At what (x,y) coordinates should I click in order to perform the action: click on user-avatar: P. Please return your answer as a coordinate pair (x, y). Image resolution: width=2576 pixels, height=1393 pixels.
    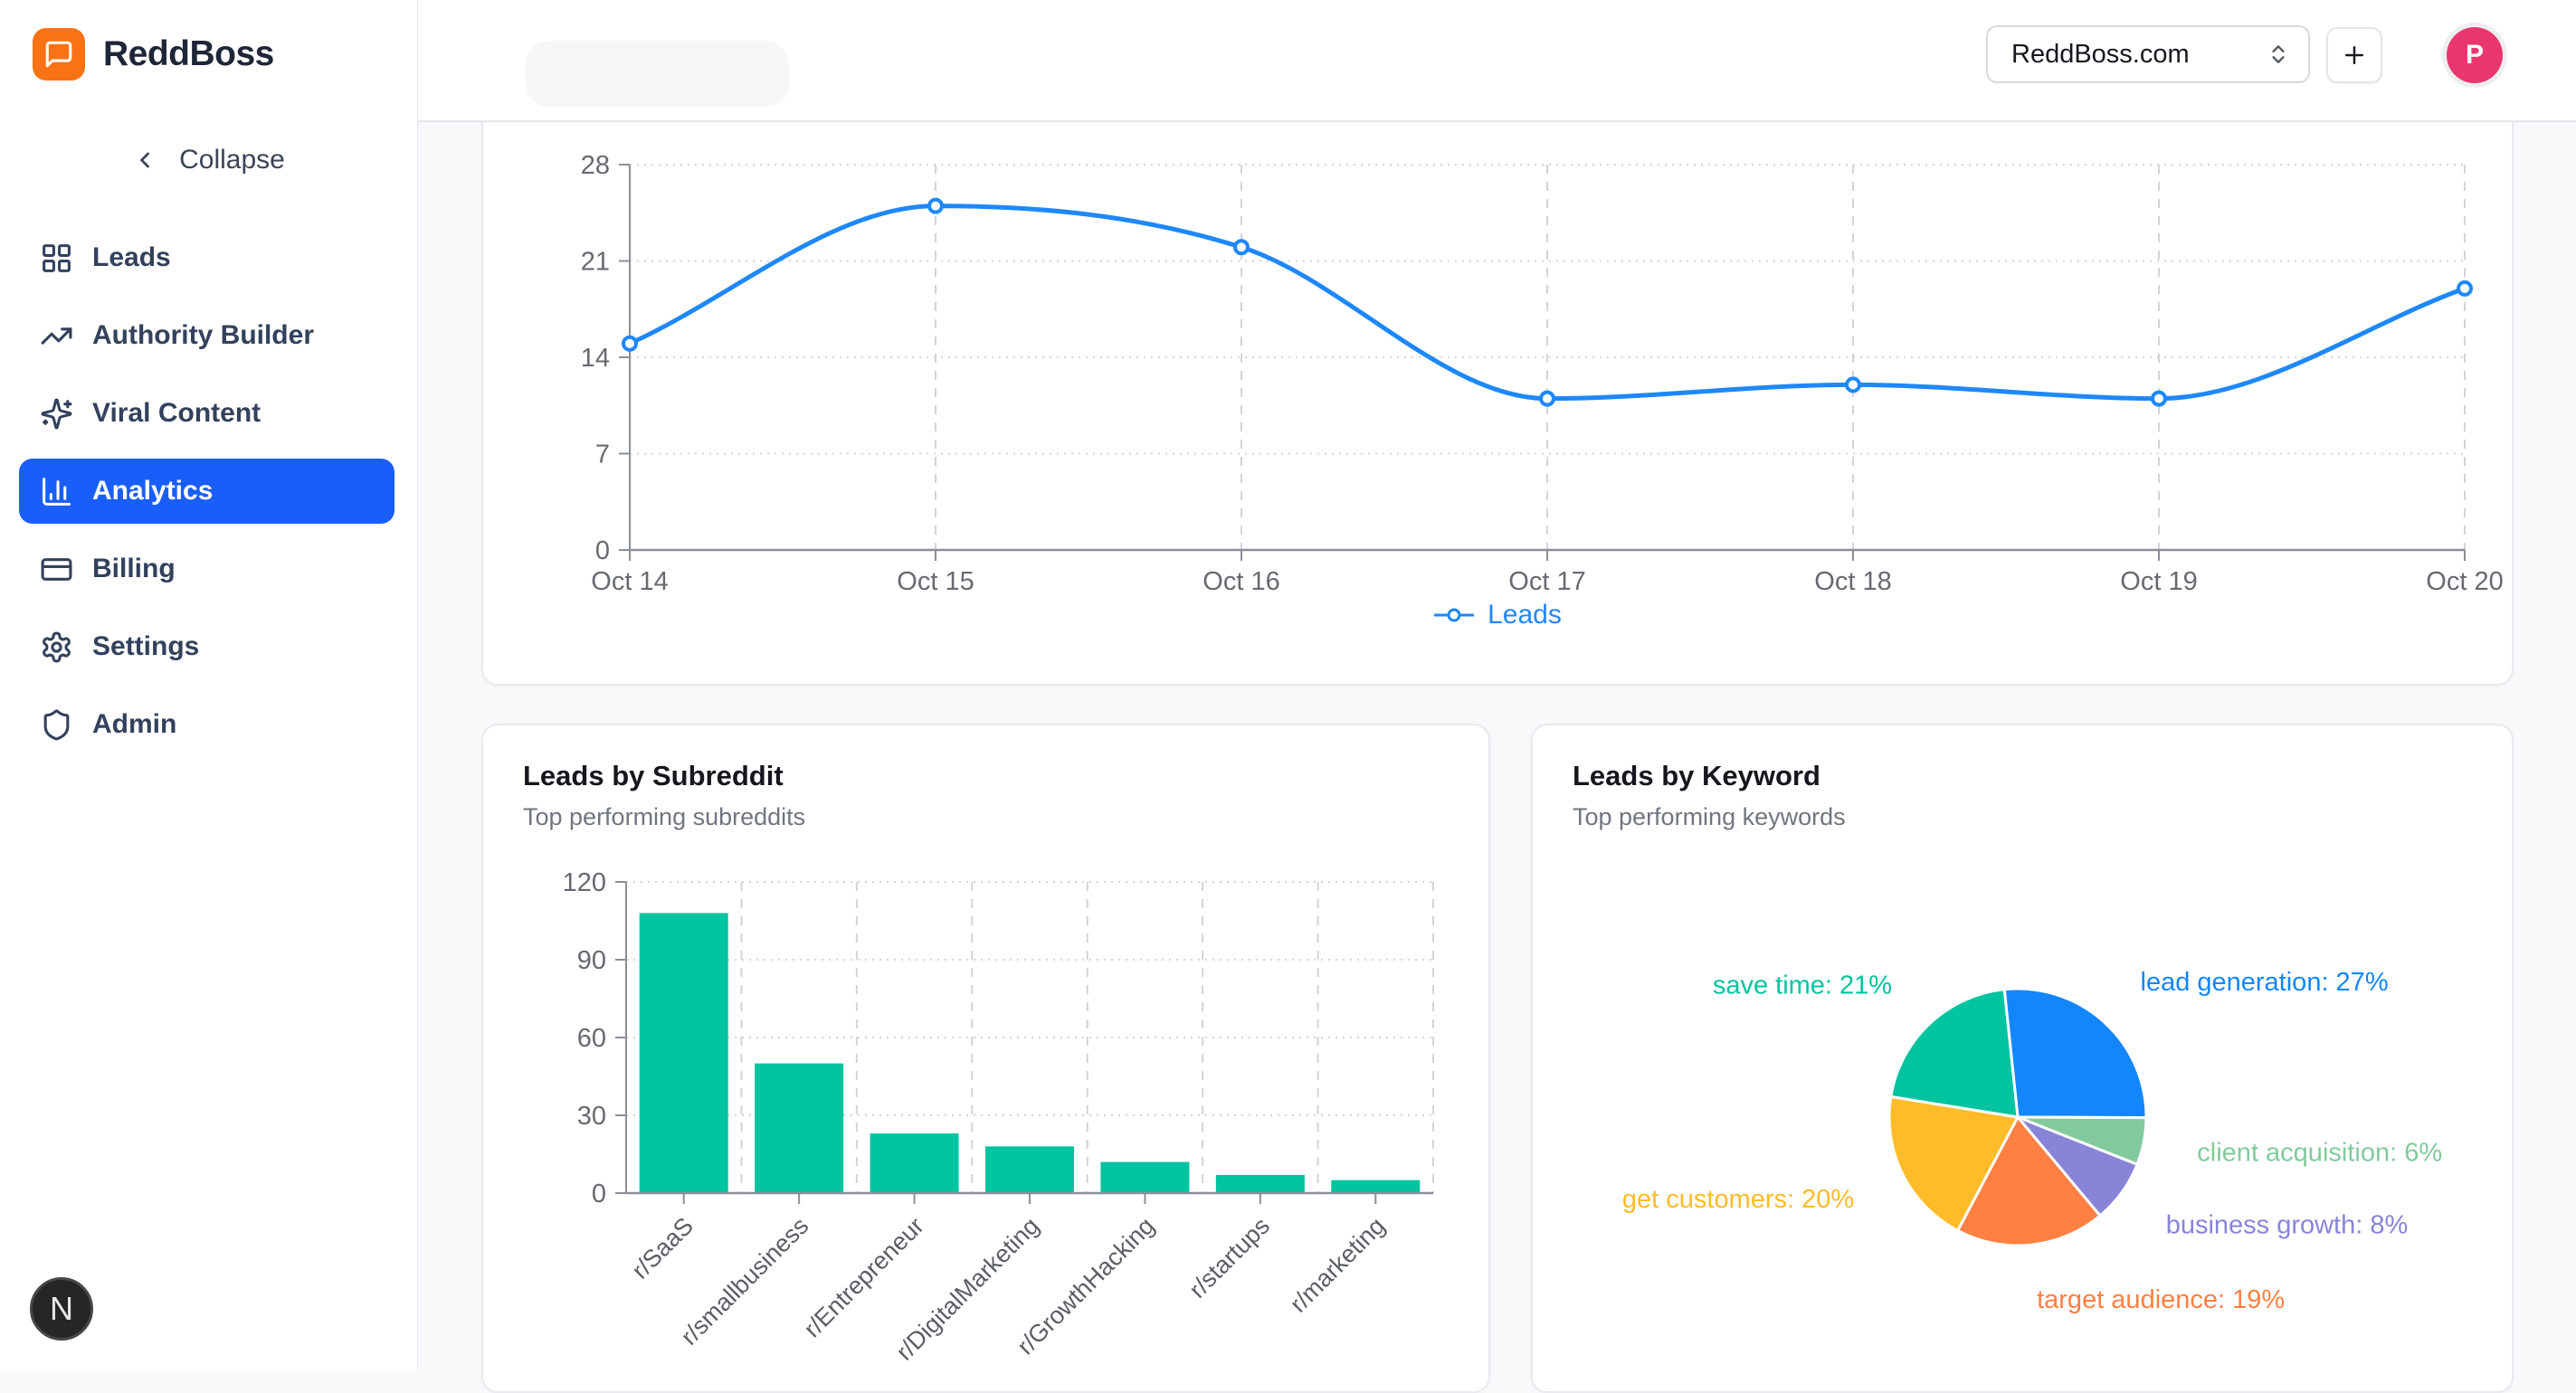
    Looking at the image, I should click on (2475, 55).